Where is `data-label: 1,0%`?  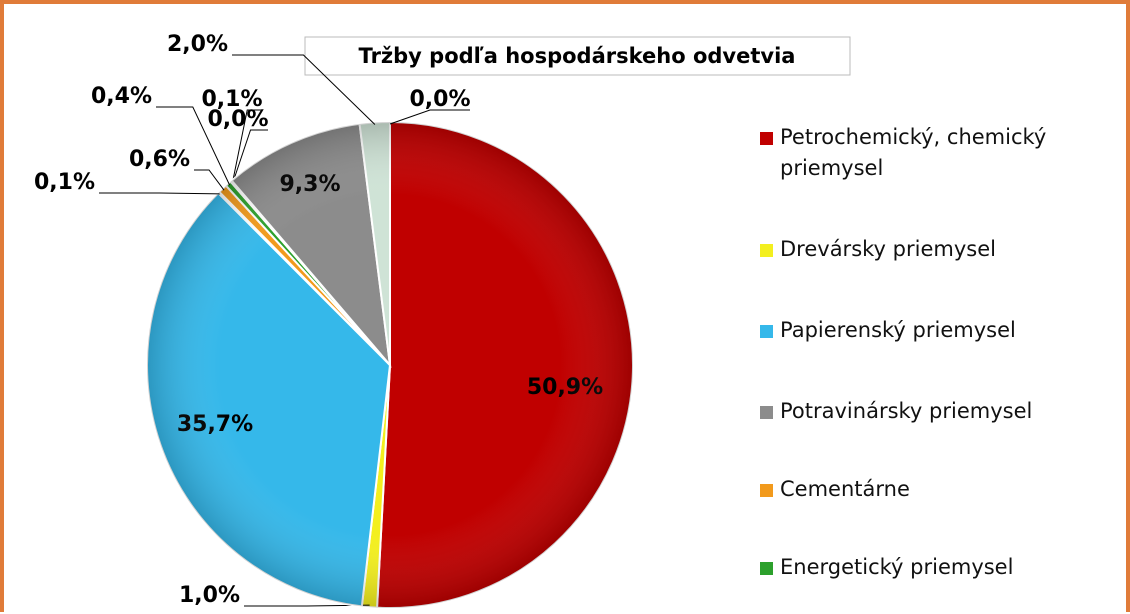 data-label: 1,0% is located at coordinates (209, 595).